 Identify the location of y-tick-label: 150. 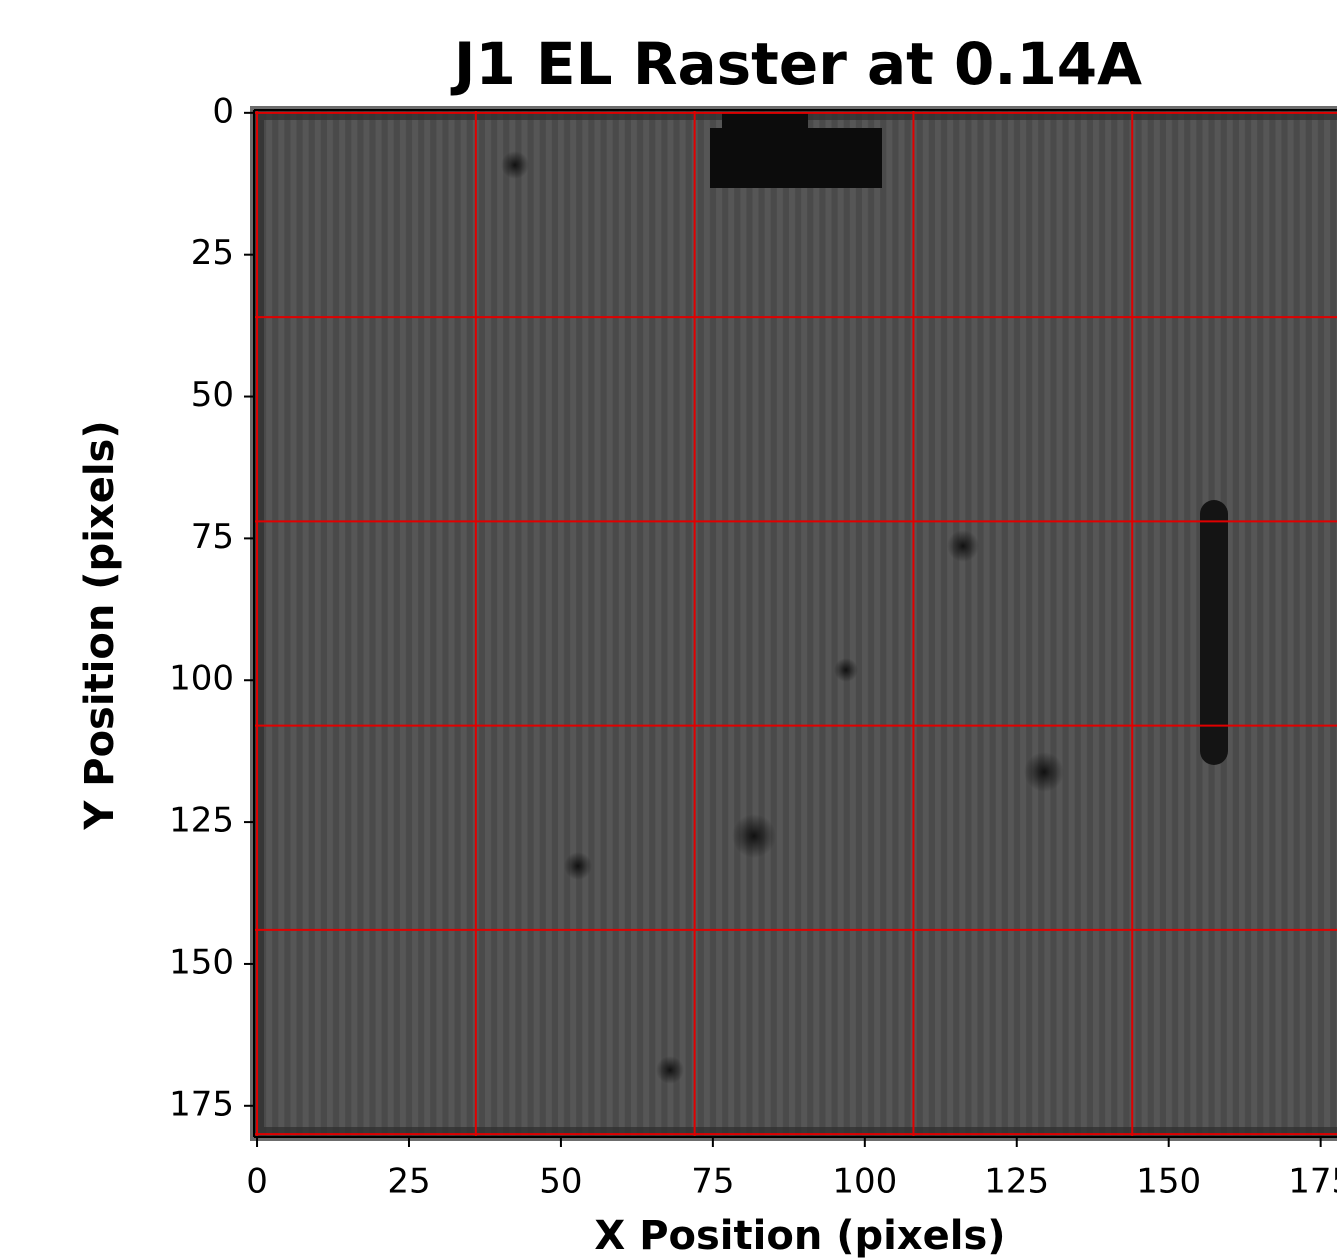
(201, 962).